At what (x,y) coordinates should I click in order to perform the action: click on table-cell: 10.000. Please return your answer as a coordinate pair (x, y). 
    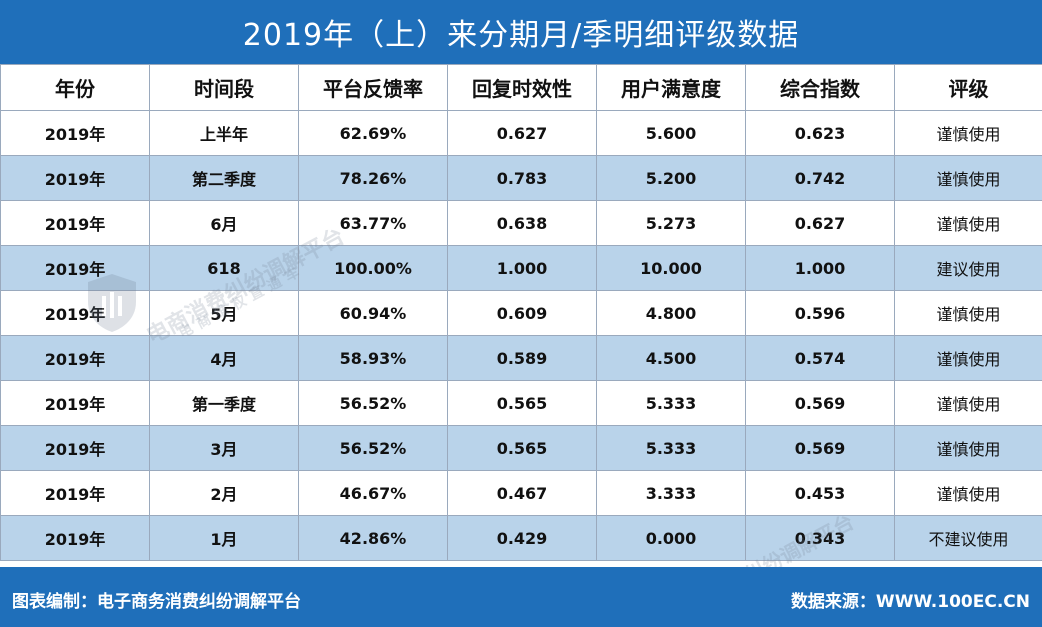
    Looking at the image, I should click on (671, 268).